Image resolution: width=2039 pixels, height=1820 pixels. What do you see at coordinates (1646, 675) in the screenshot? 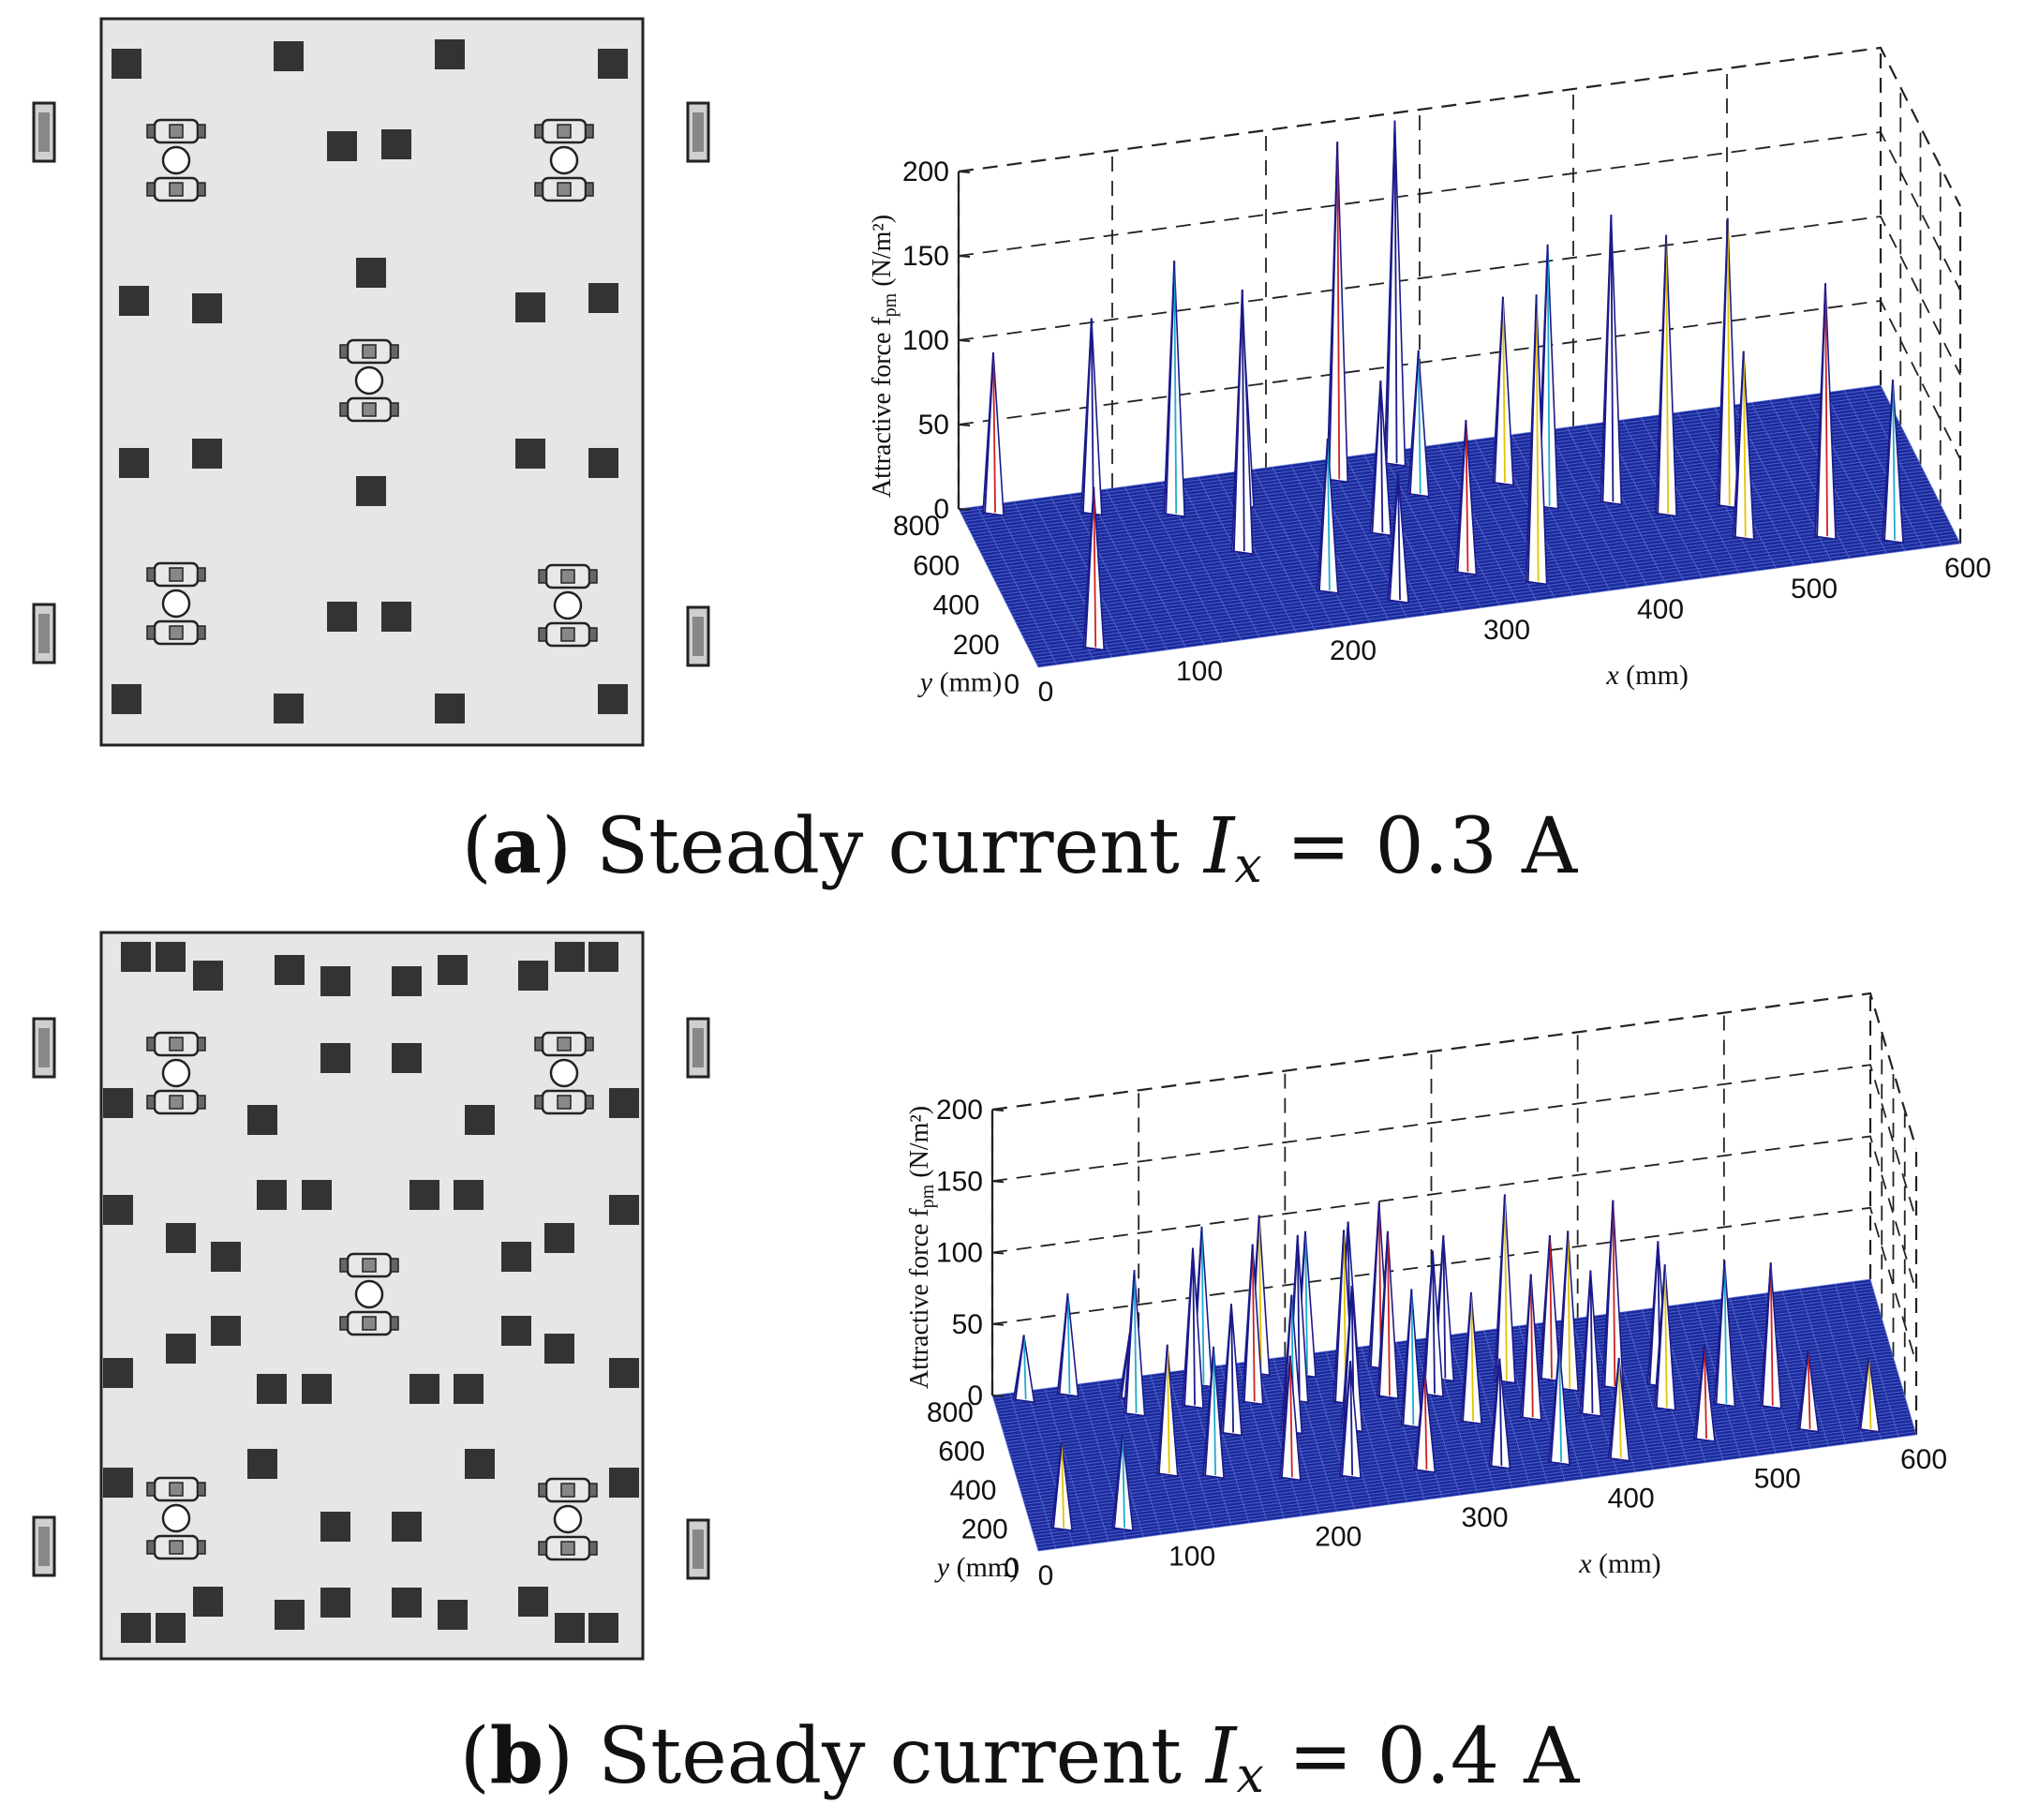
I see `x-axis-label: x (mm)` at bounding box center [1646, 675].